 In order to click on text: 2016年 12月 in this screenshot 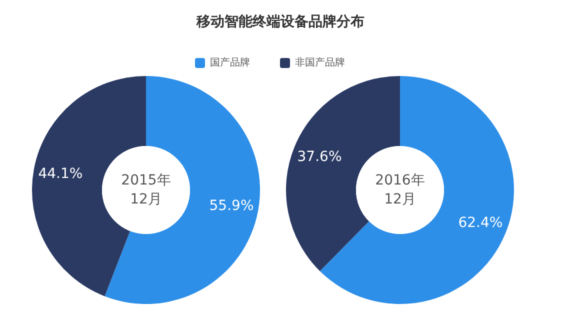, I will do `click(400, 190)`.